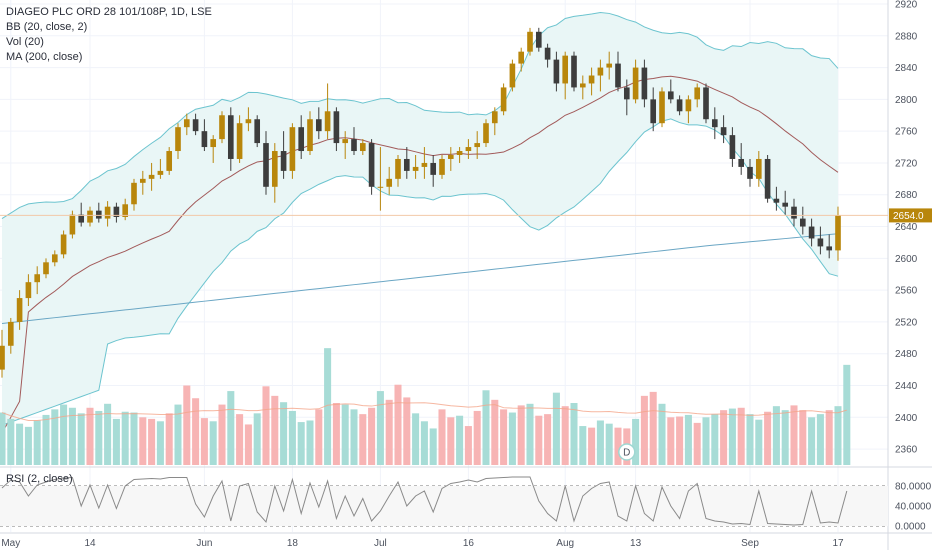  Describe the element at coordinates (906, 386) in the screenshot. I see `price-tick-label: 2440` at that location.